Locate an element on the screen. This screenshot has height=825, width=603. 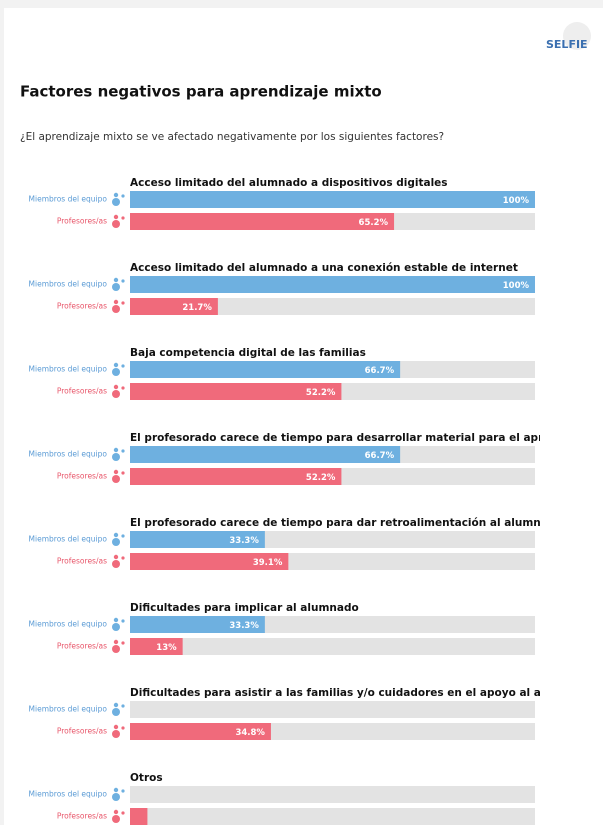
category-label: Otros is located at coordinates (146, 778).